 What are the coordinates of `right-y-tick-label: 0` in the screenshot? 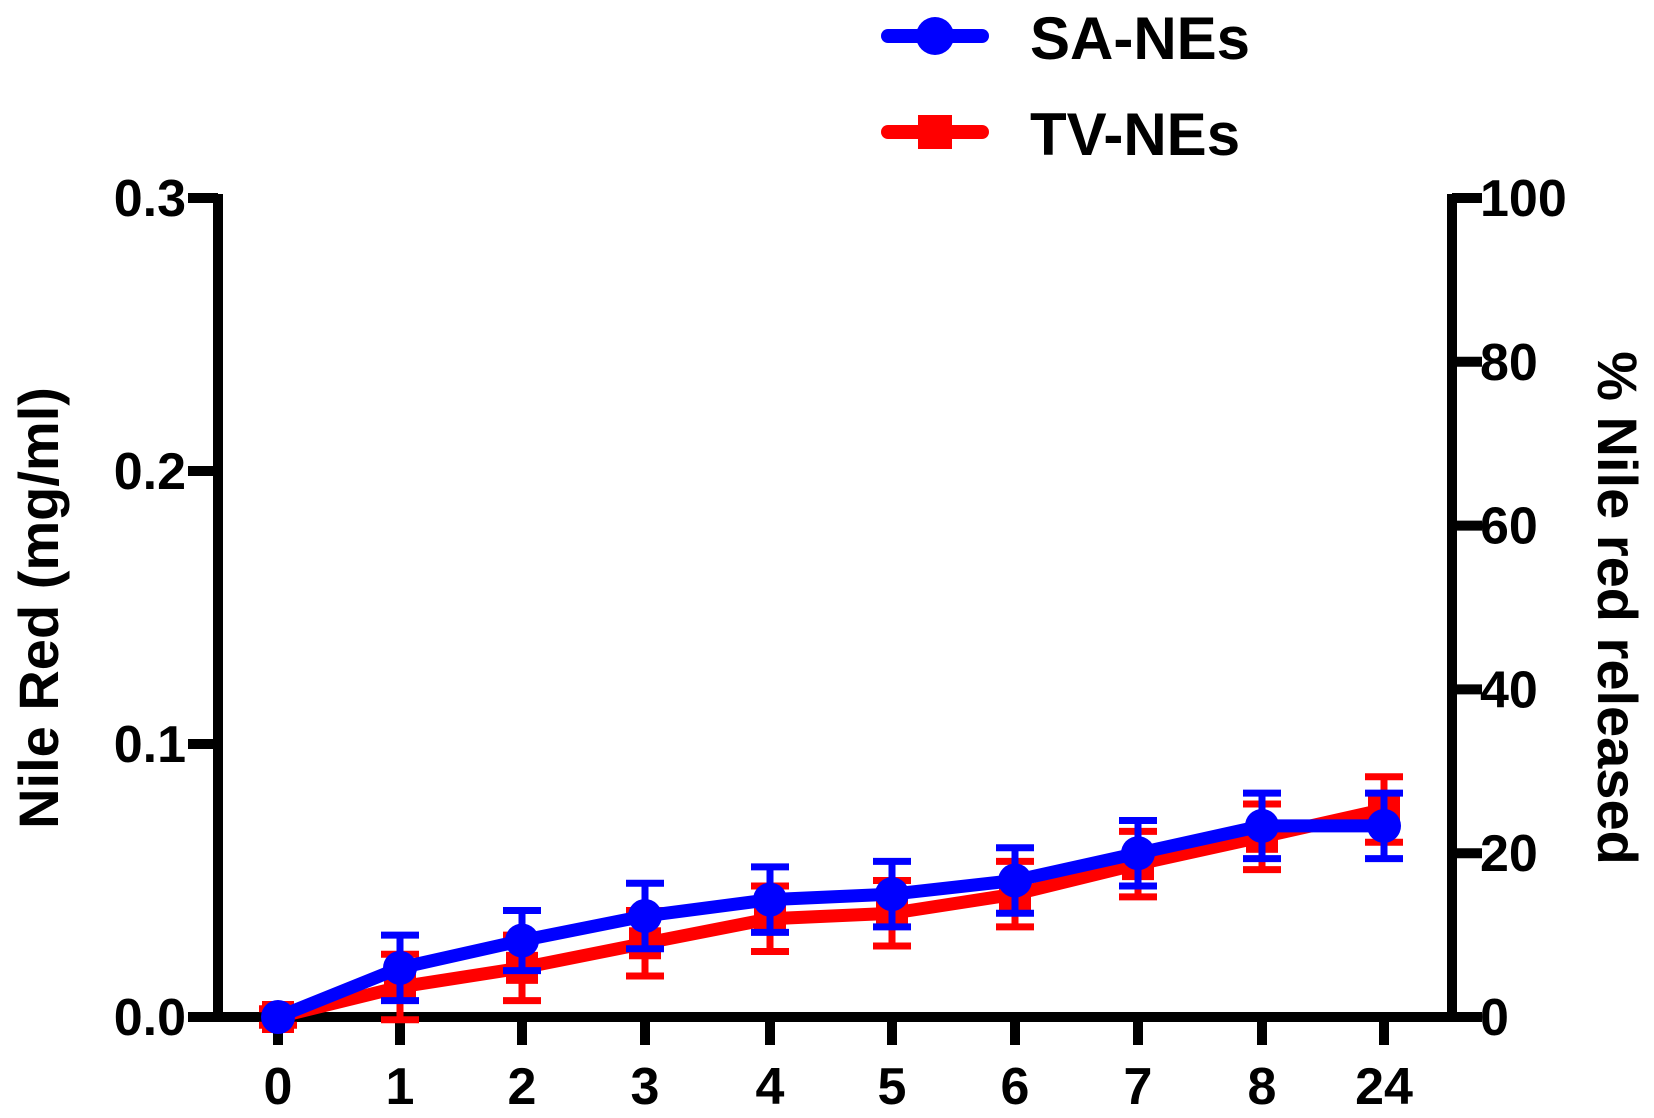 It's located at (1494, 1018).